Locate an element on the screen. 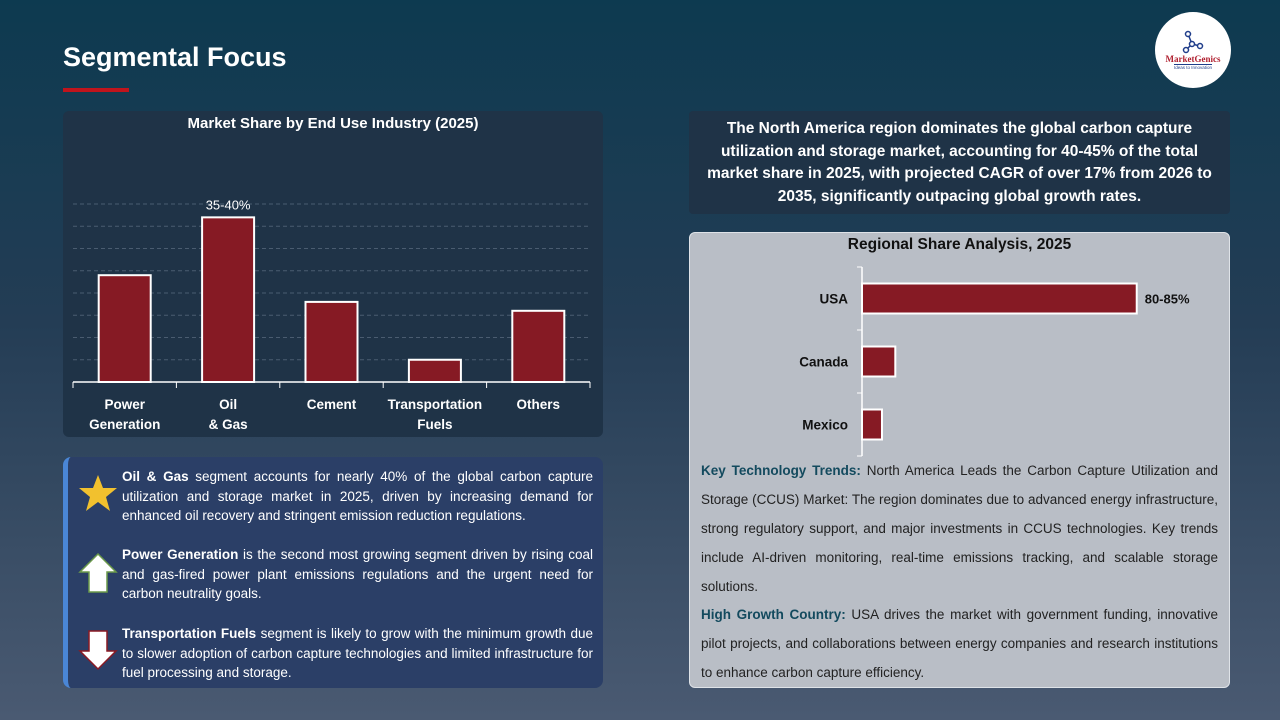  logo-name: MarketGenics is located at coordinates (1193, 59).